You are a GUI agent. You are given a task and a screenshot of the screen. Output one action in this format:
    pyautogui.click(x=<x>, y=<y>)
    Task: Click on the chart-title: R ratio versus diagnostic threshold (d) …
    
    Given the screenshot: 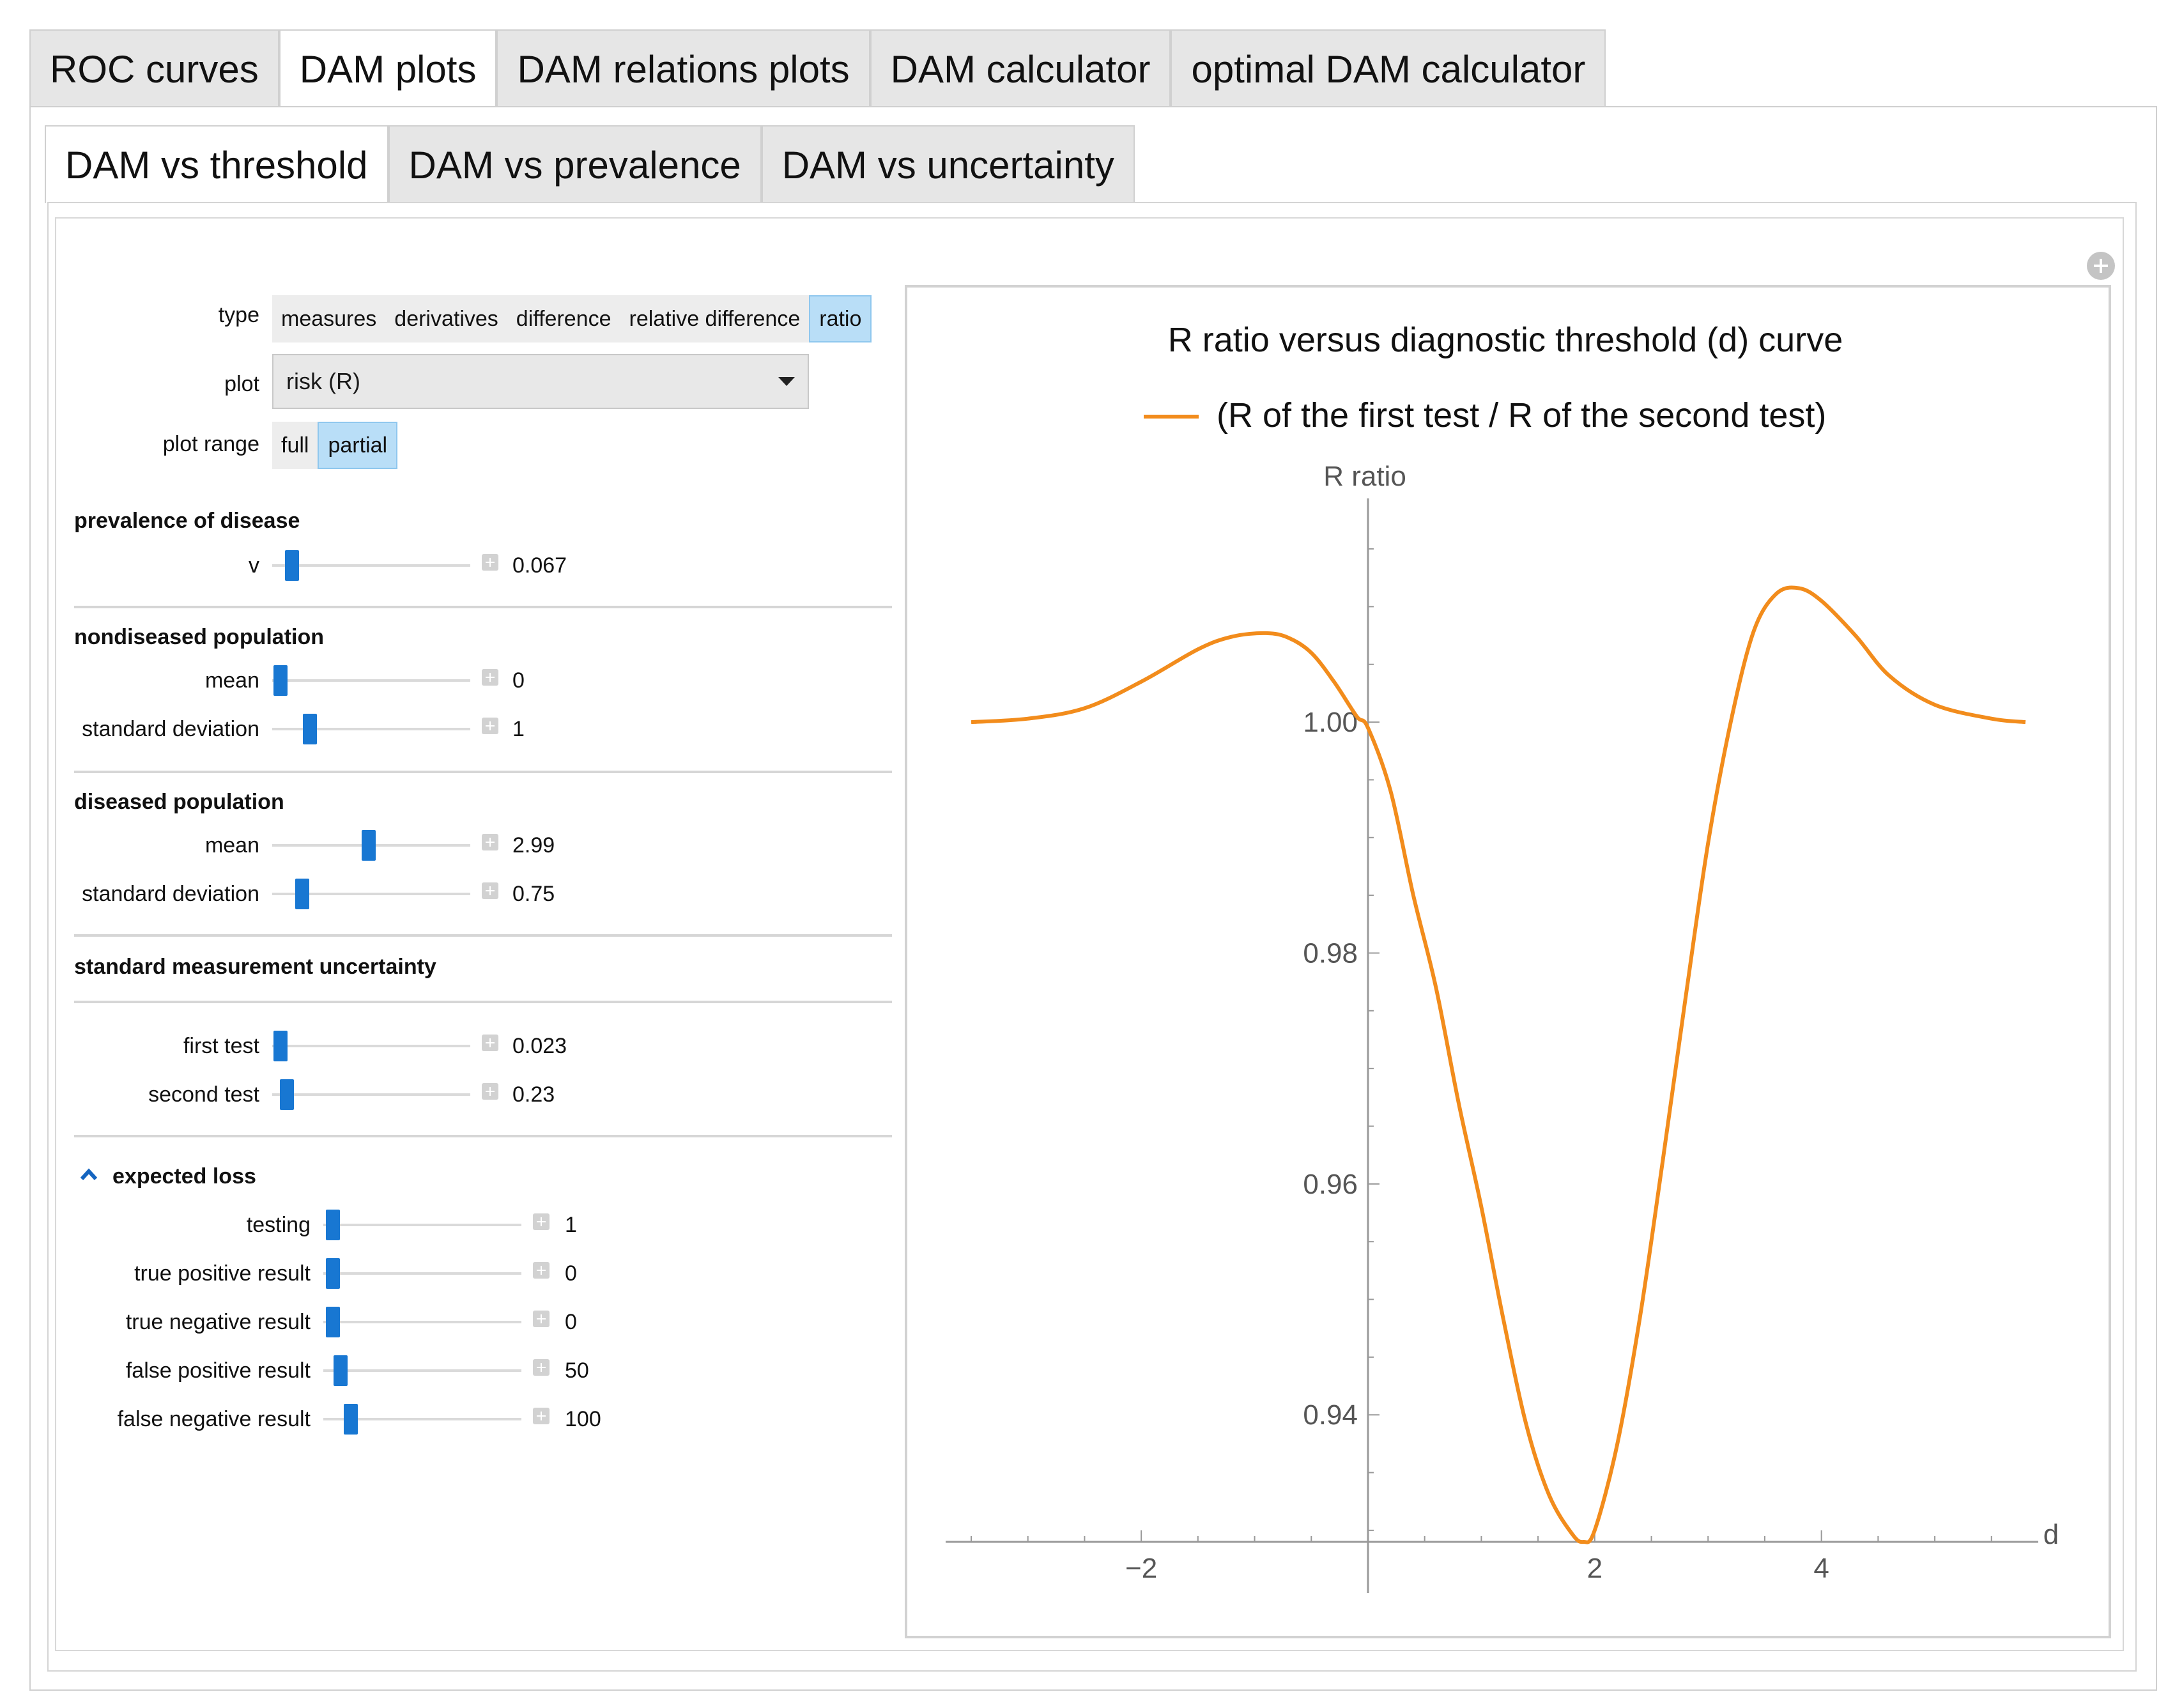 What is the action you would take?
    pyautogui.click(x=1506, y=340)
    